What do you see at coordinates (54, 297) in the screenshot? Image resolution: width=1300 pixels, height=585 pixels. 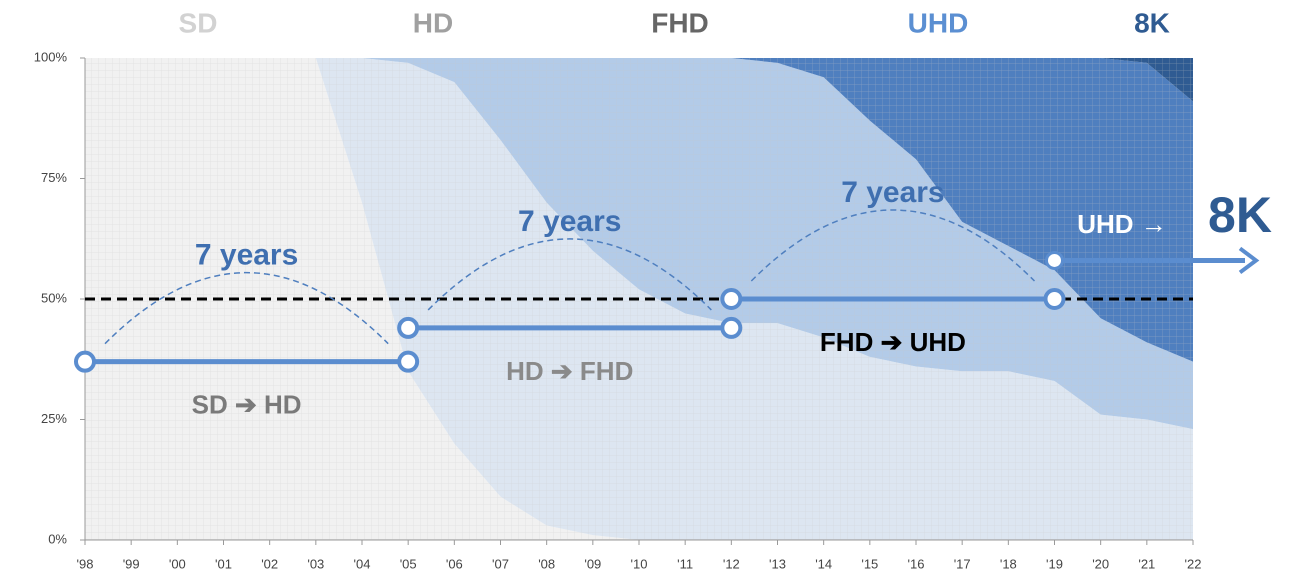 I see `y-tick-label: 50%` at bounding box center [54, 297].